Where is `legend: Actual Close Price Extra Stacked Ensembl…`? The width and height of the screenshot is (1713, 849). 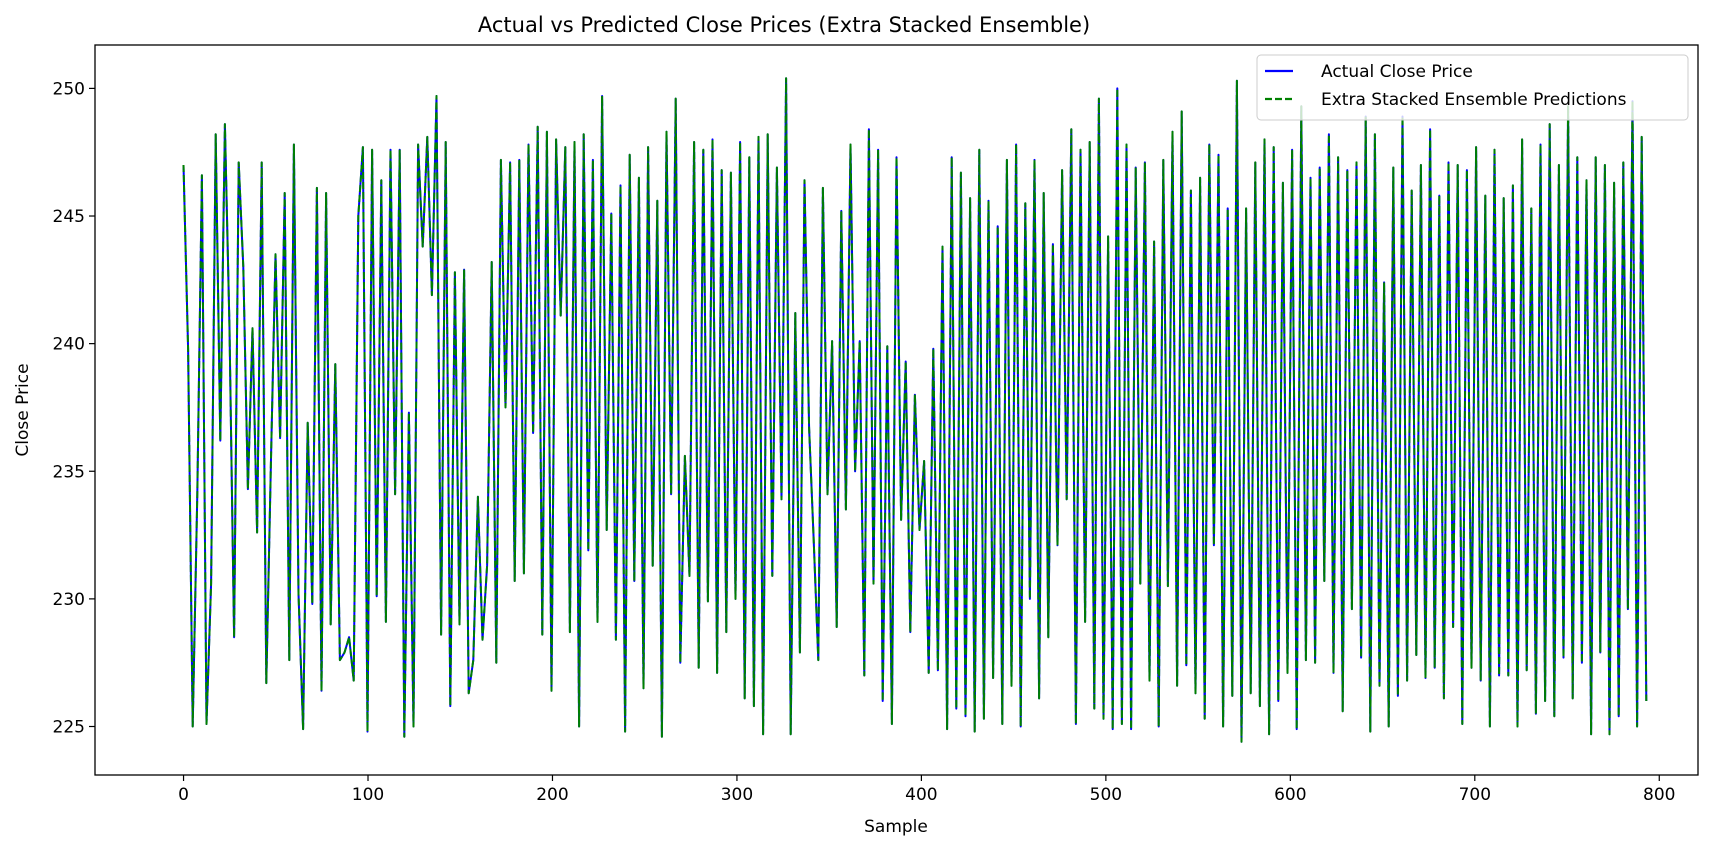
legend: Actual Close Price Extra Stacked Ensembl… is located at coordinates (1472, 87).